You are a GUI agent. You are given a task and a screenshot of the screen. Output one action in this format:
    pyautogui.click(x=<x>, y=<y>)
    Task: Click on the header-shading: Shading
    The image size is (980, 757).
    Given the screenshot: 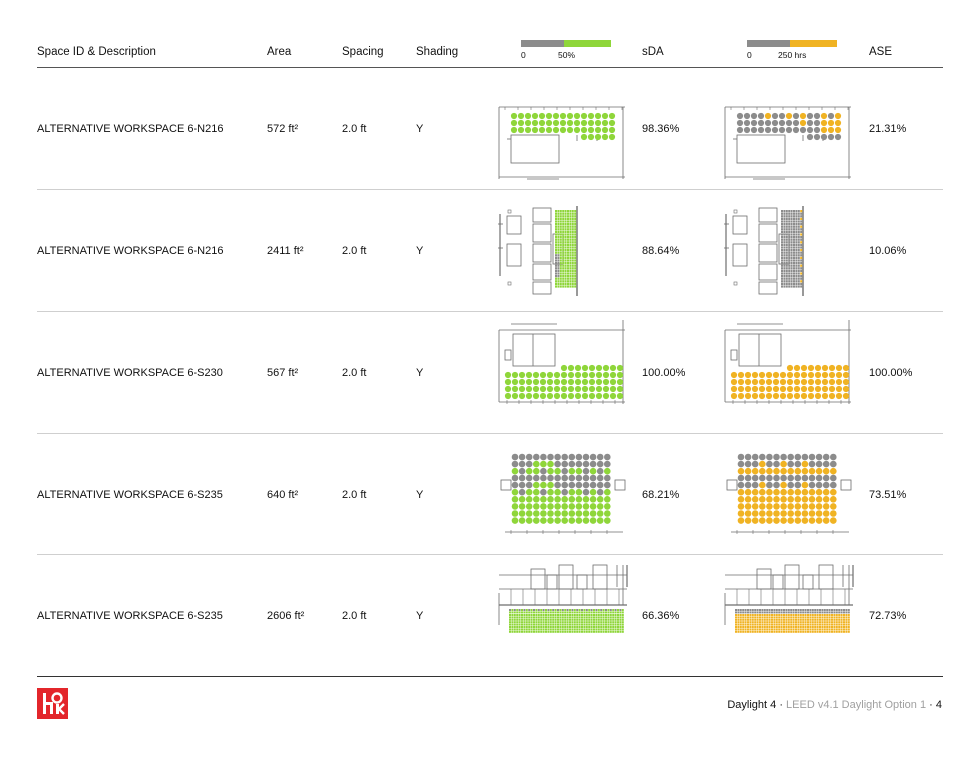 What is the action you would take?
    pyautogui.click(x=437, y=52)
    